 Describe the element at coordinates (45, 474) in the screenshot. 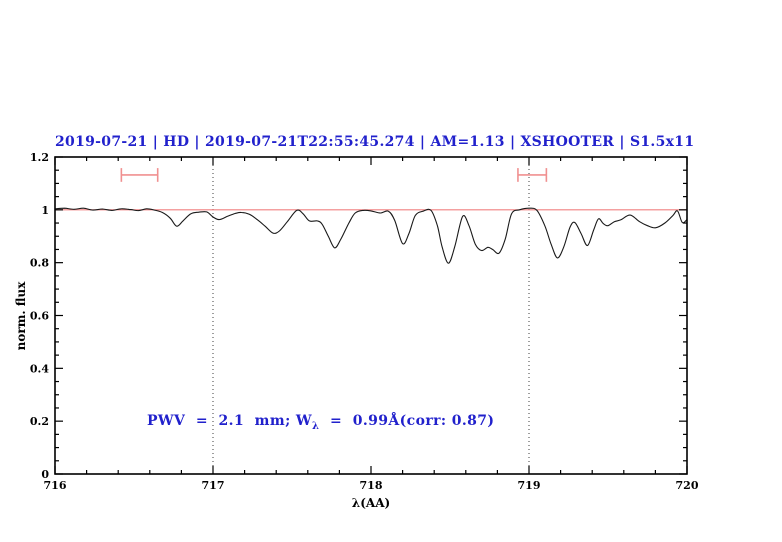

I see `y-tick-label: 0` at that location.